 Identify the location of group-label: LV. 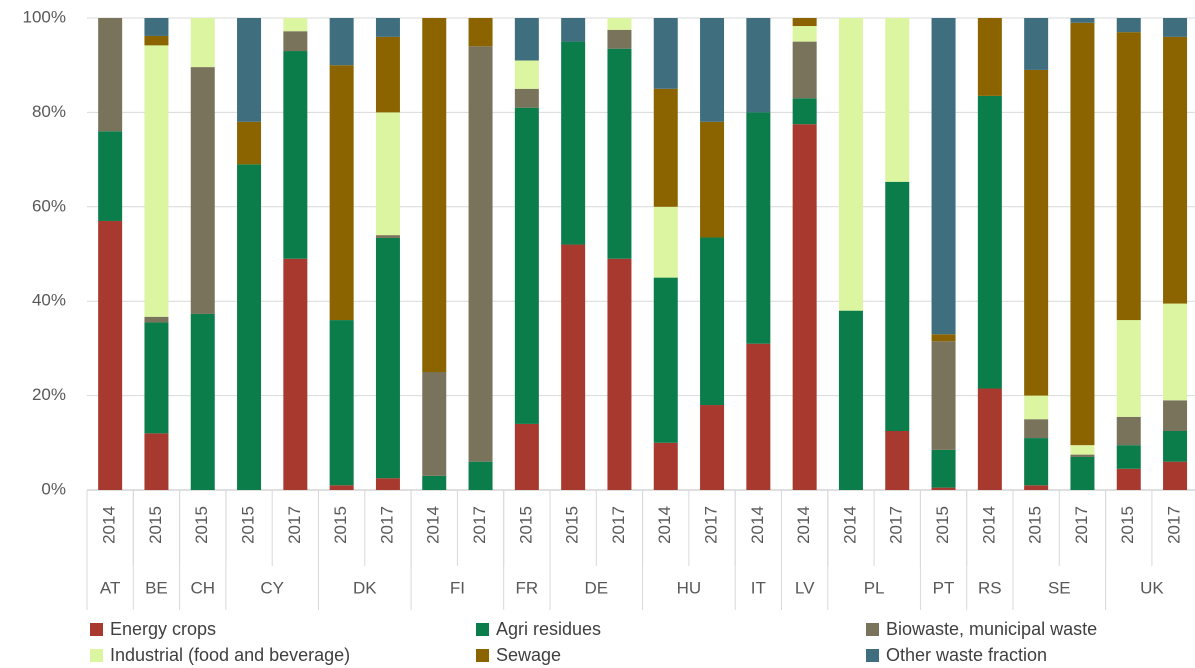
(805, 587).